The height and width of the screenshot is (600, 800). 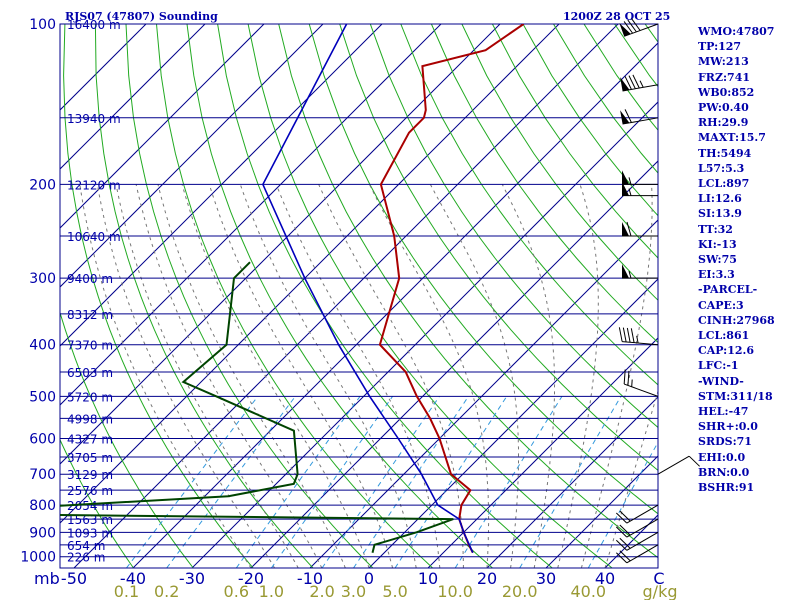 What do you see at coordinates (736, 31) in the screenshot?
I see `index-line: WMO:47807` at bounding box center [736, 31].